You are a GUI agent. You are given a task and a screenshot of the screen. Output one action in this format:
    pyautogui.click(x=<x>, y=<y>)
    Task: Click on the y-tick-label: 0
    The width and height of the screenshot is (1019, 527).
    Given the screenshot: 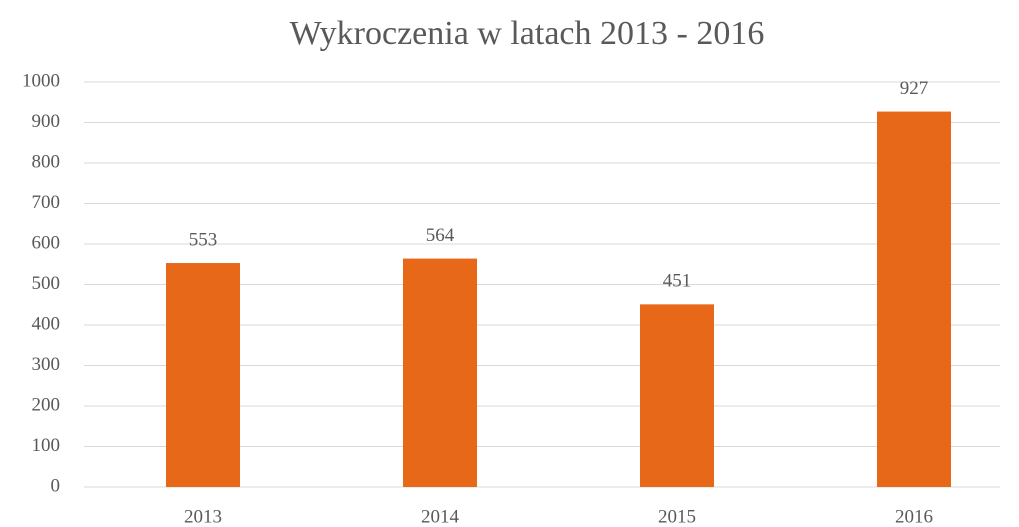 What is the action you would take?
    pyautogui.click(x=56, y=485)
    